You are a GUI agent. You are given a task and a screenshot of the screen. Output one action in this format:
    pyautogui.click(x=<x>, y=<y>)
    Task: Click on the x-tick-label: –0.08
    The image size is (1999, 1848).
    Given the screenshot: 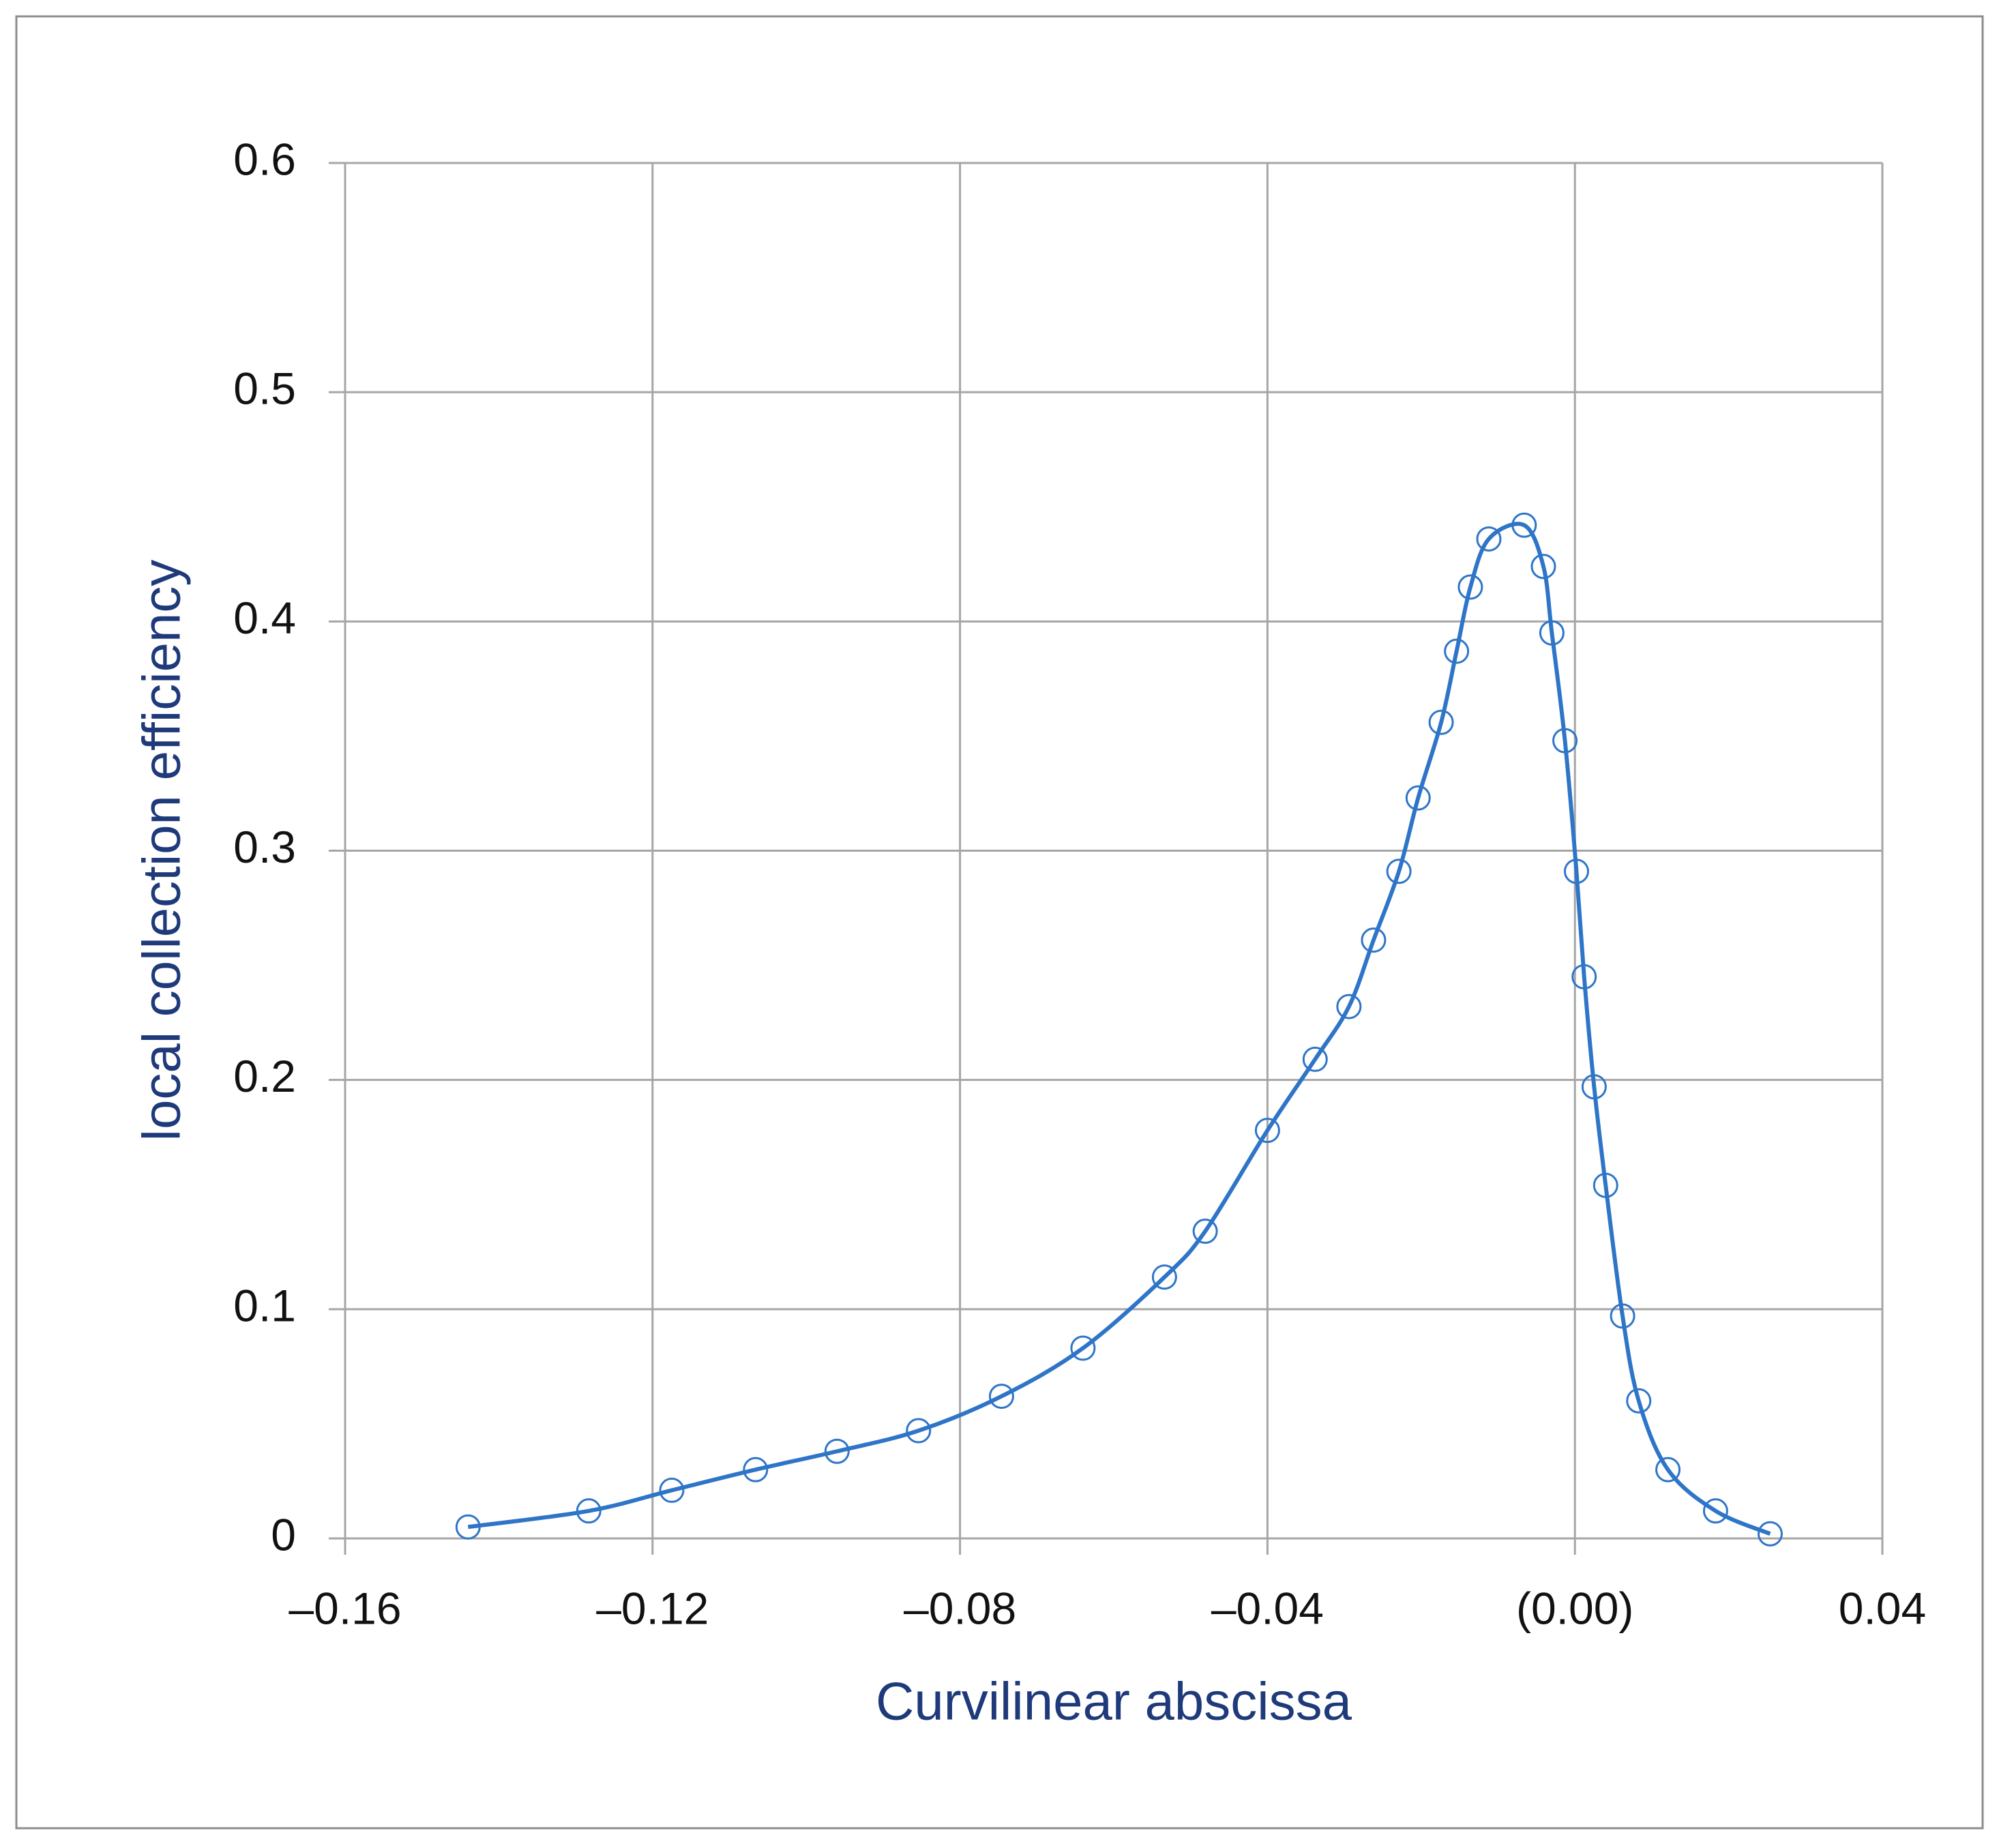 What is the action you would take?
    pyautogui.click(x=960, y=1608)
    